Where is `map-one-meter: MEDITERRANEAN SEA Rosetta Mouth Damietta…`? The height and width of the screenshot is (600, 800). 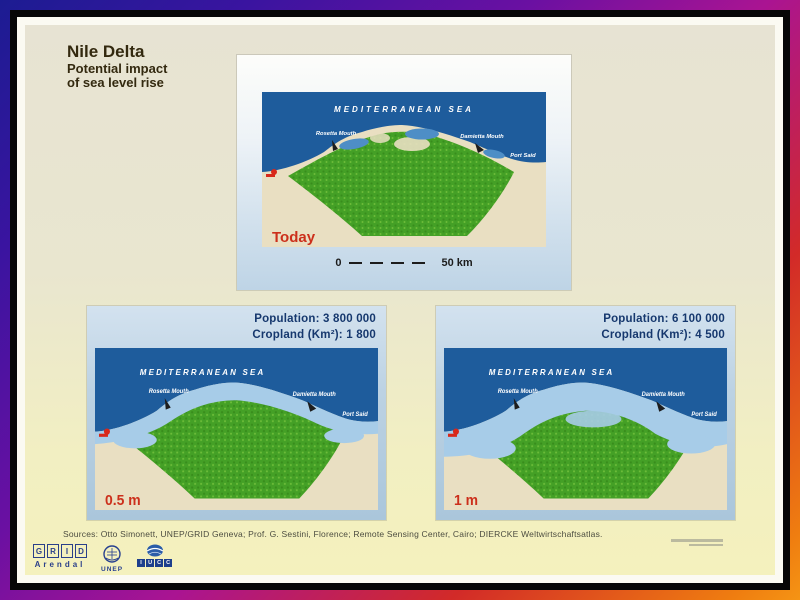
map-one-meter: MEDITERRANEAN SEA Rosetta Mouth Damietta… is located at coordinates (585, 429).